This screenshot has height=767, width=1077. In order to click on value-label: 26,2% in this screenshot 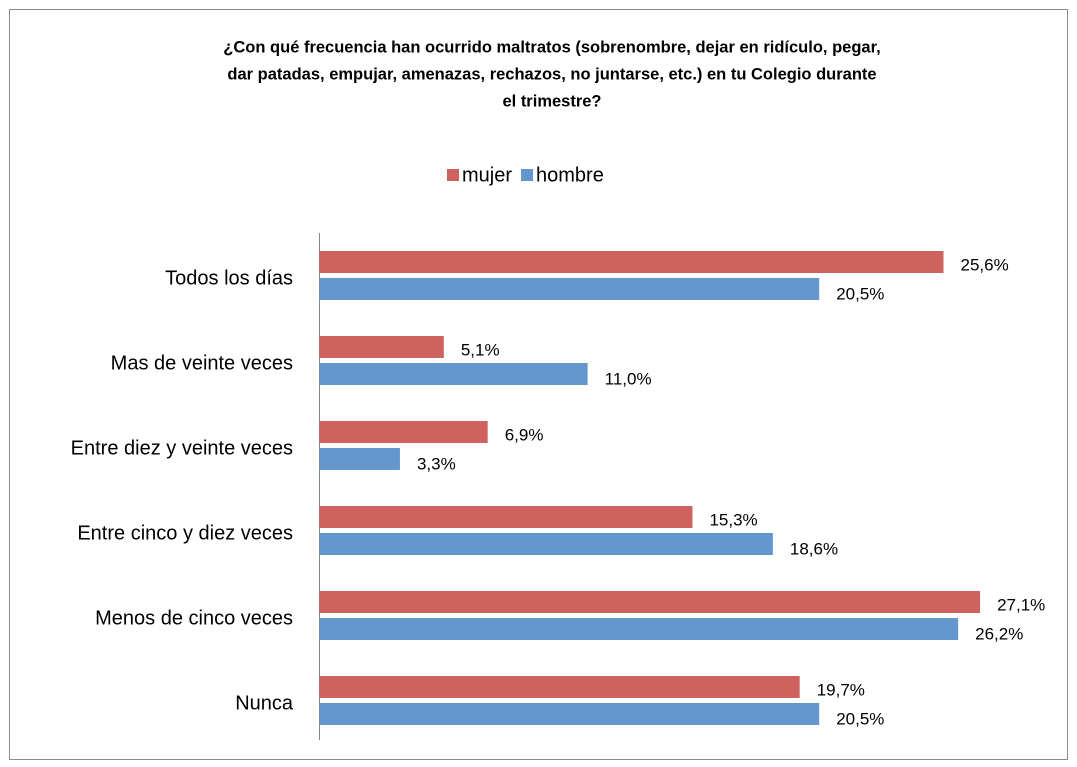, I will do `click(999, 633)`.